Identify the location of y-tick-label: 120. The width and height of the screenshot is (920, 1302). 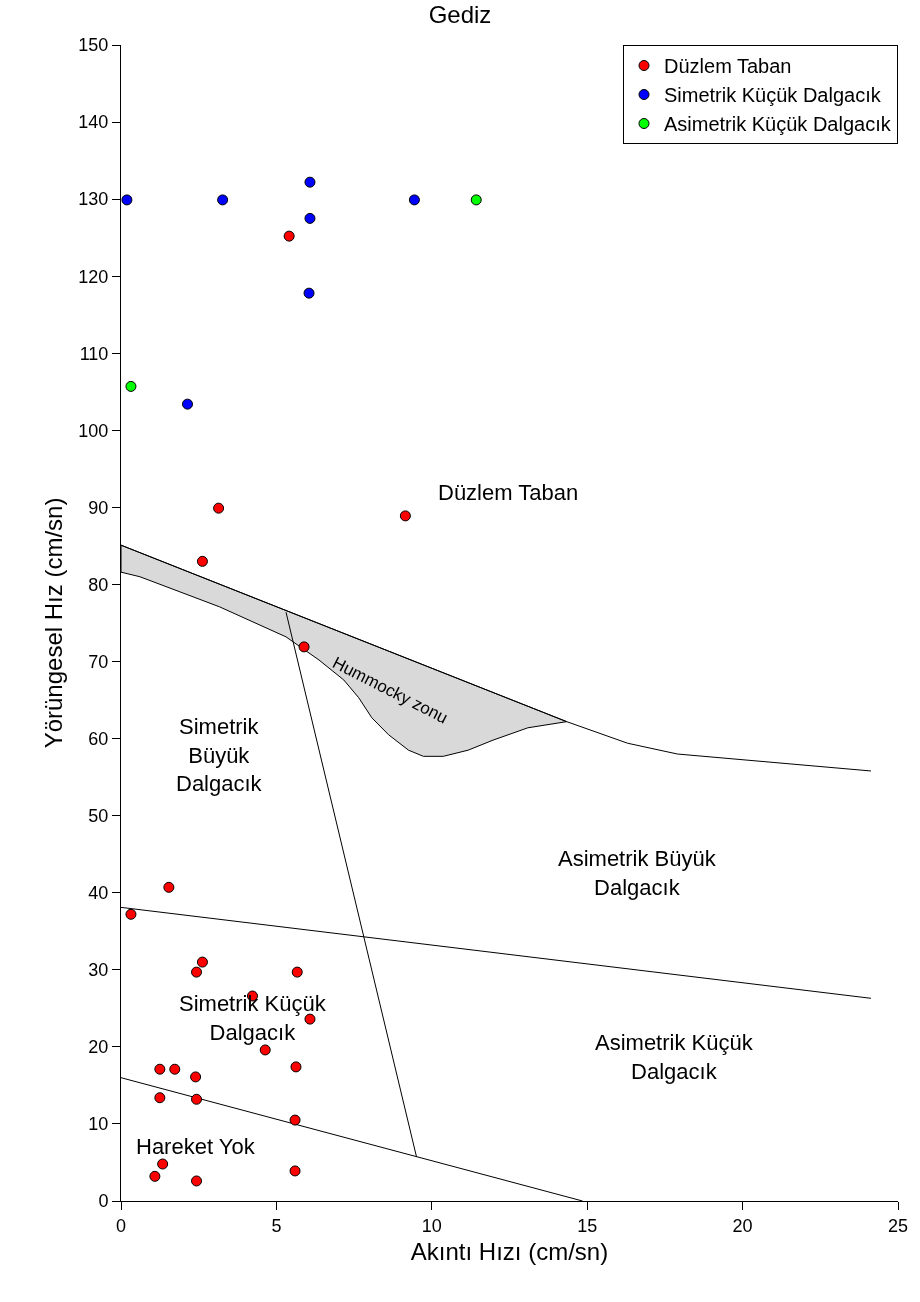
(93, 276).